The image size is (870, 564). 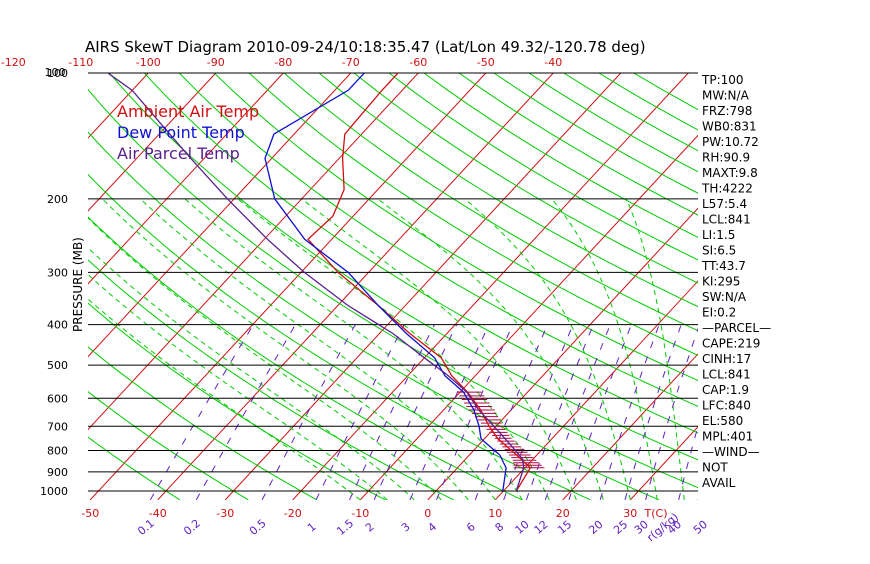 What do you see at coordinates (721, 282) in the screenshot?
I see `index-13: KI:295` at bounding box center [721, 282].